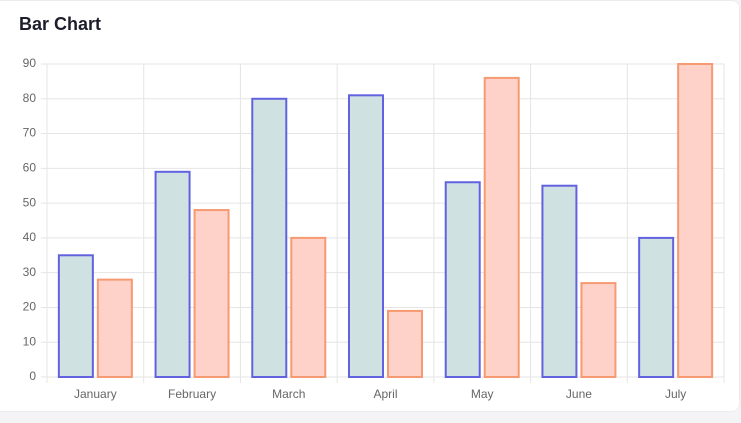 This screenshot has width=741, height=423. I want to click on x-tick-label: March, so click(288, 394).